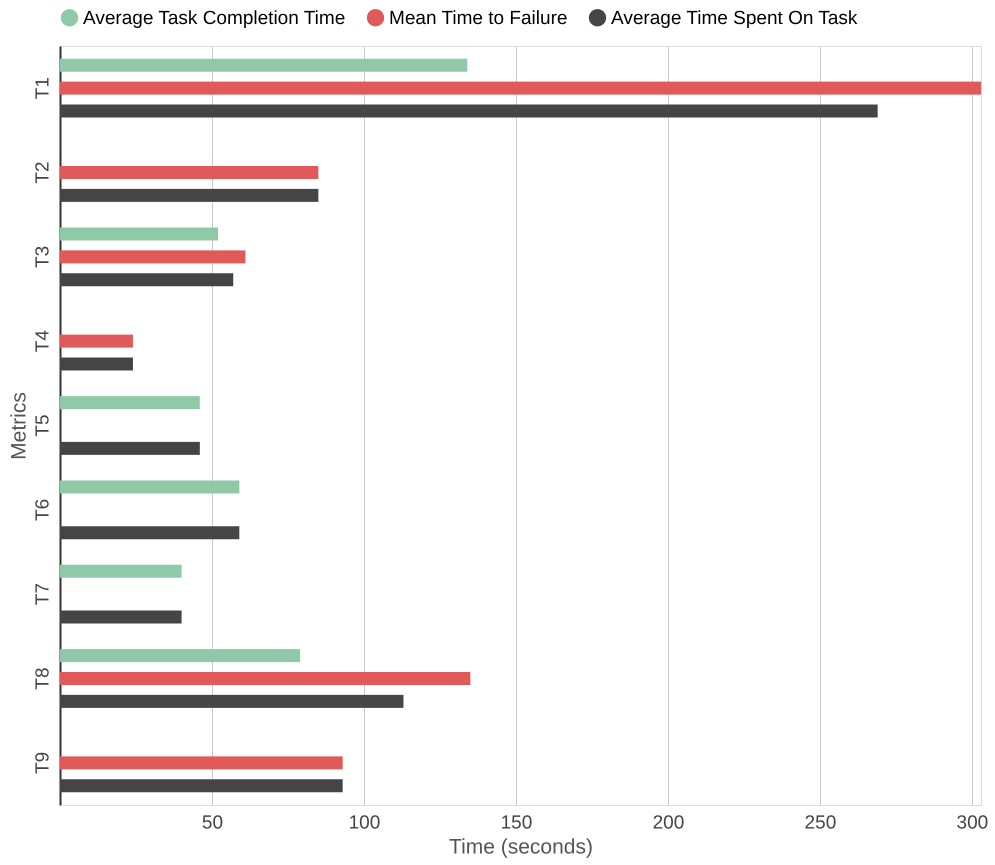 The width and height of the screenshot is (995, 865). Describe the element at coordinates (43, 509) in the screenshot. I see `y-tick-label: T6` at that location.